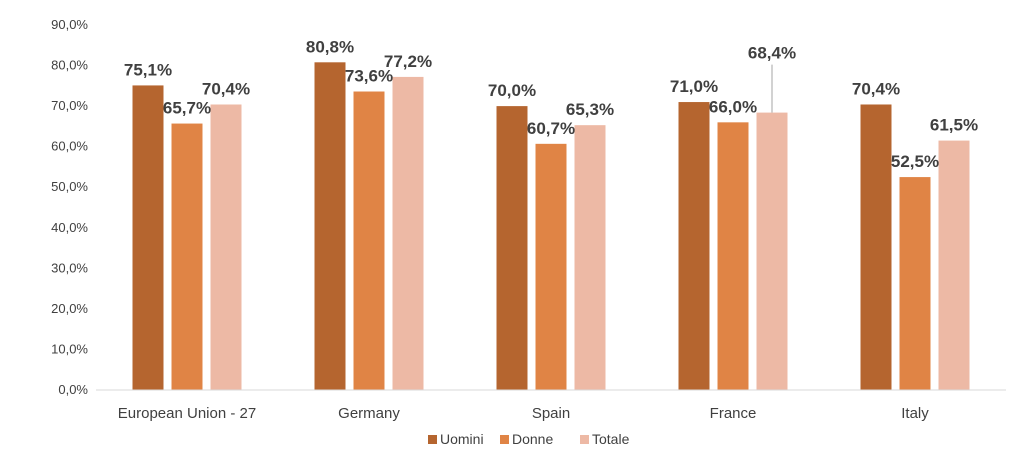 This screenshot has width=1024, height=471. What do you see at coordinates (462, 439) in the screenshot?
I see `legend-label-uomini: Uomini` at bounding box center [462, 439].